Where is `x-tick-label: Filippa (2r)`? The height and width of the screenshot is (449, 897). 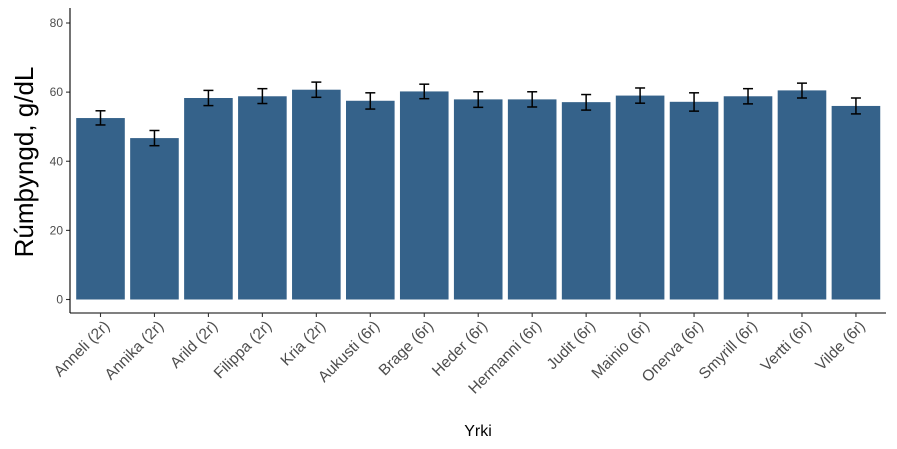
x-tick-label: Filippa (2r) is located at coordinates (243, 350).